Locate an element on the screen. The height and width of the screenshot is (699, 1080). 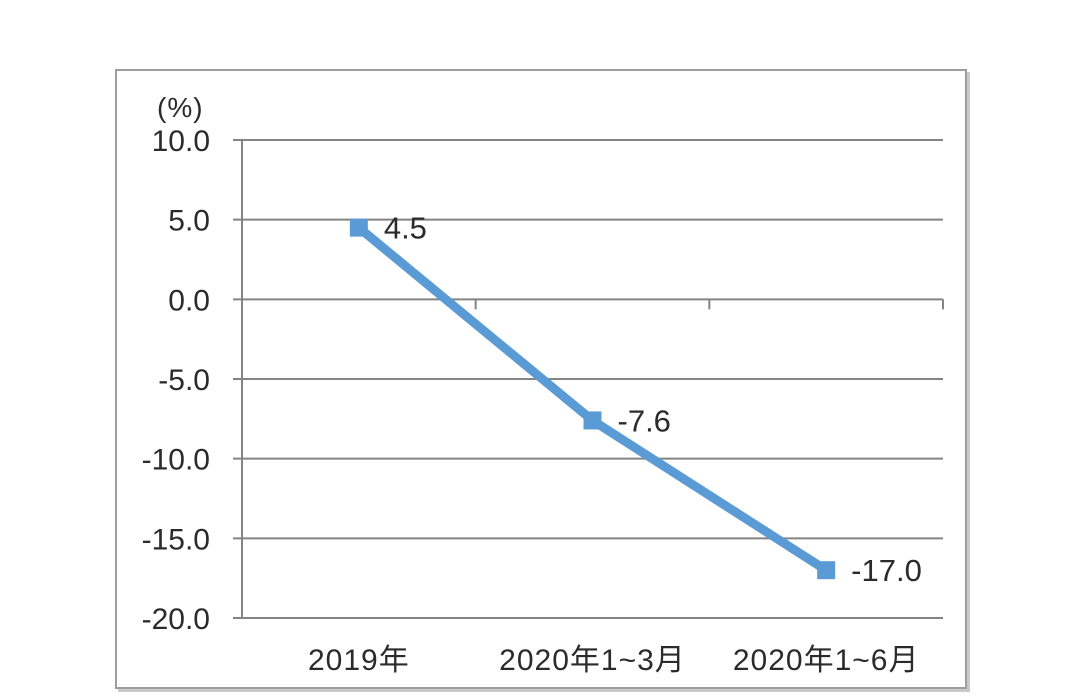
y-tick-label: -20.0 is located at coordinates (176, 619).